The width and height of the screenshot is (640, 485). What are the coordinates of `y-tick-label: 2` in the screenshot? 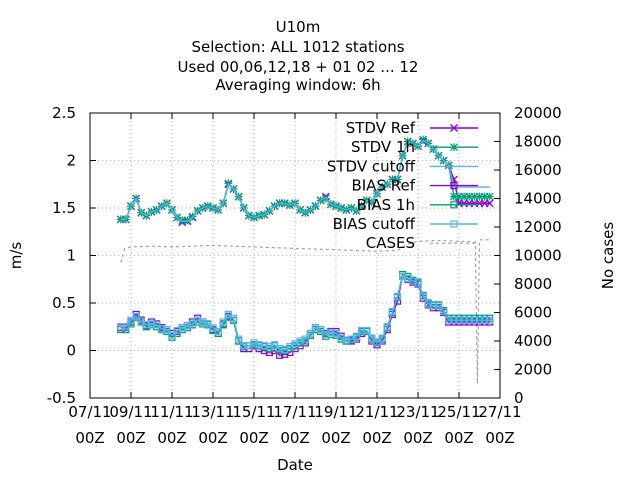 It's located at (71, 161).